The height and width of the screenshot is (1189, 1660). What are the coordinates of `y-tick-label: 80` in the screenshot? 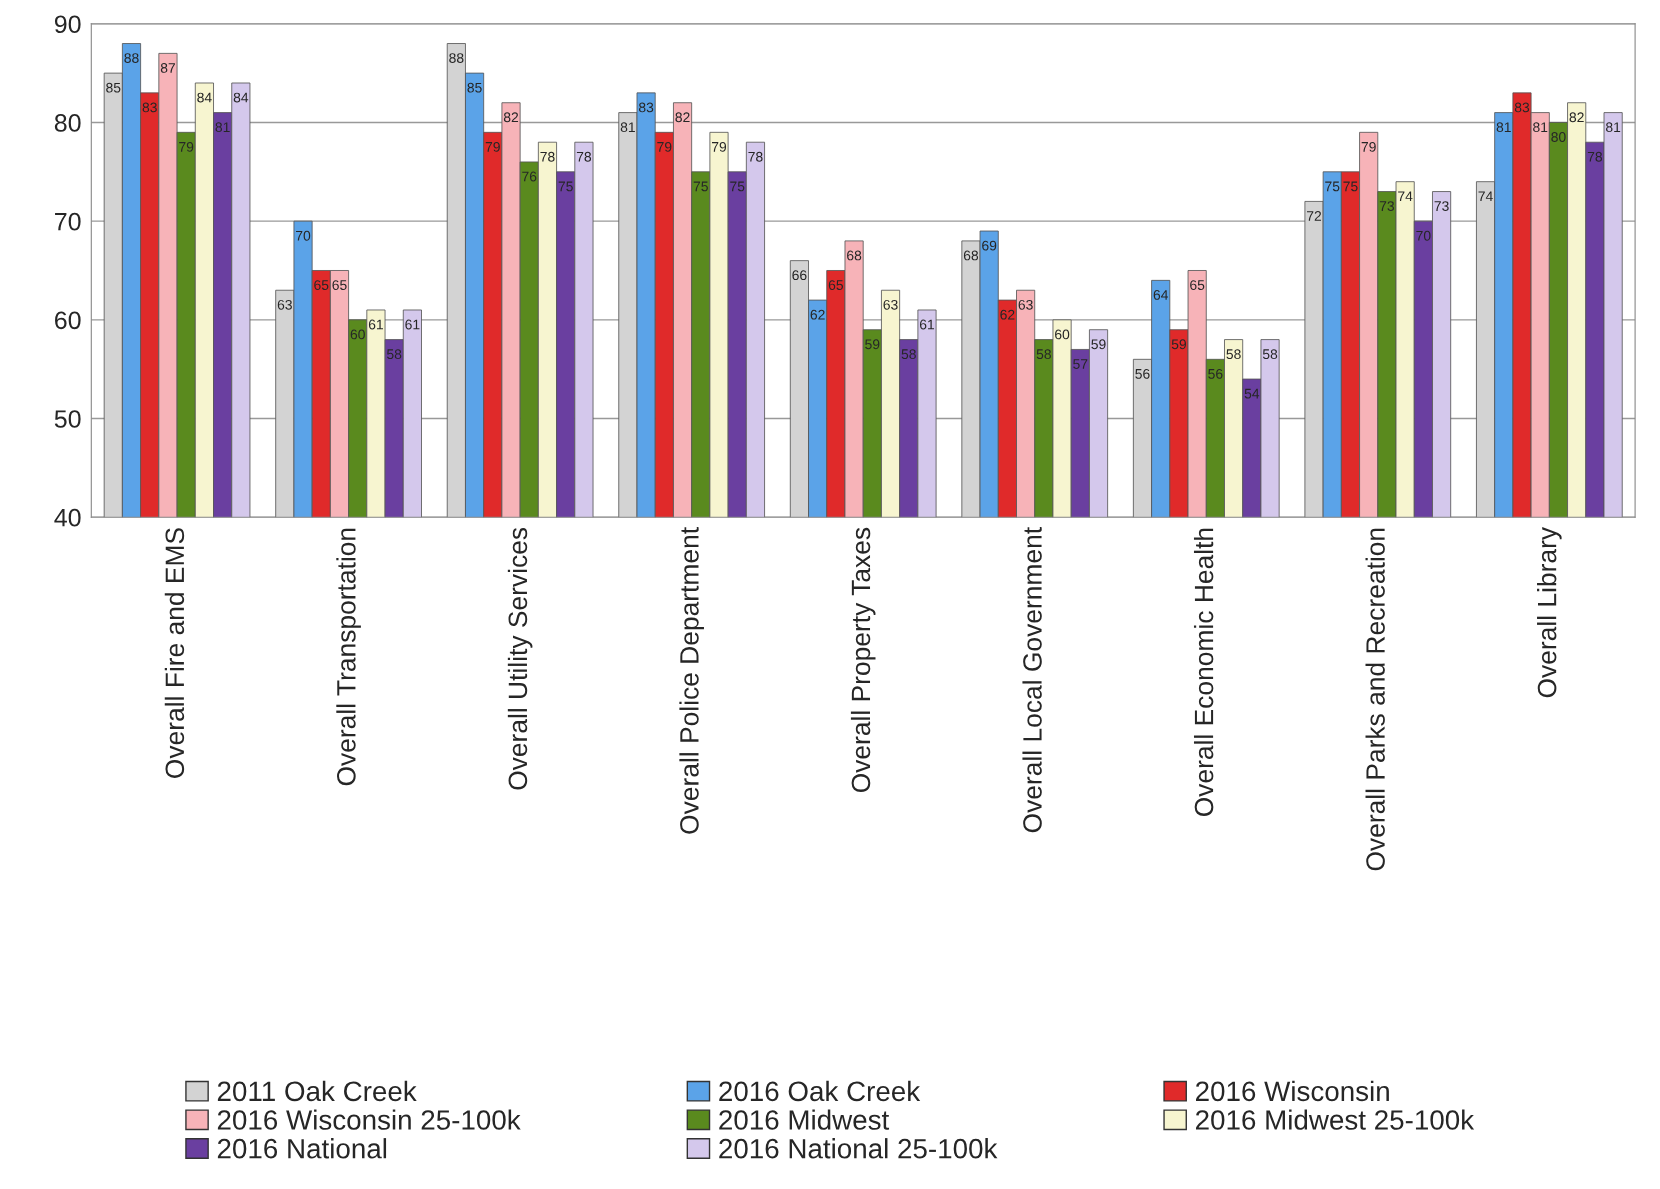 It's located at (67, 123).